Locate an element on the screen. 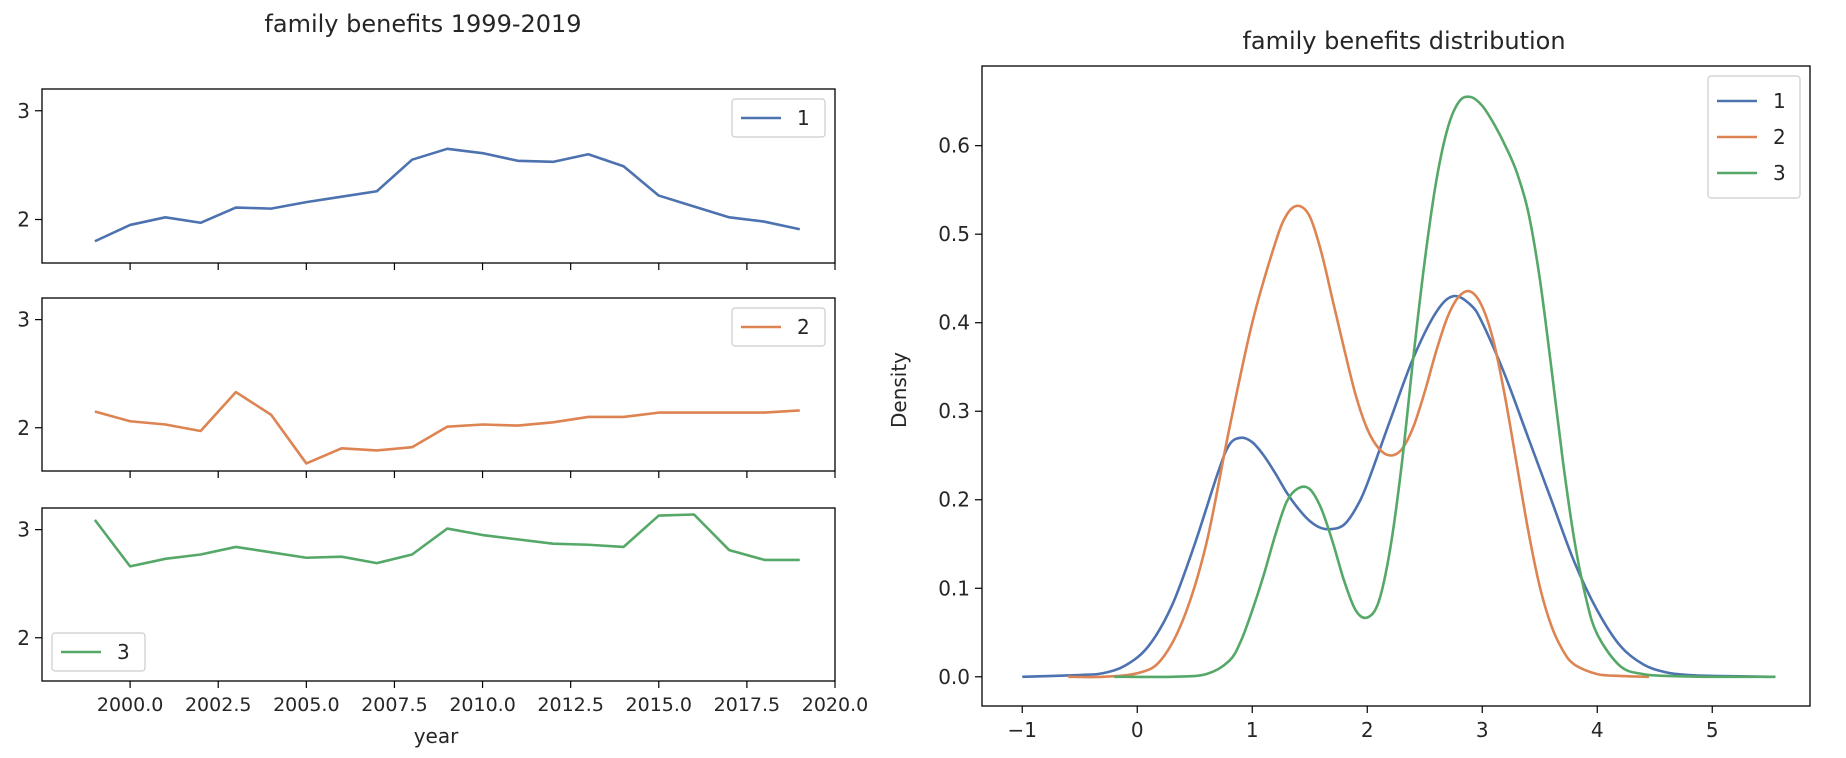 The height and width of the screenshot is (758, 1846). x-tick-label: 1 is located at coordinates (1252, 730).